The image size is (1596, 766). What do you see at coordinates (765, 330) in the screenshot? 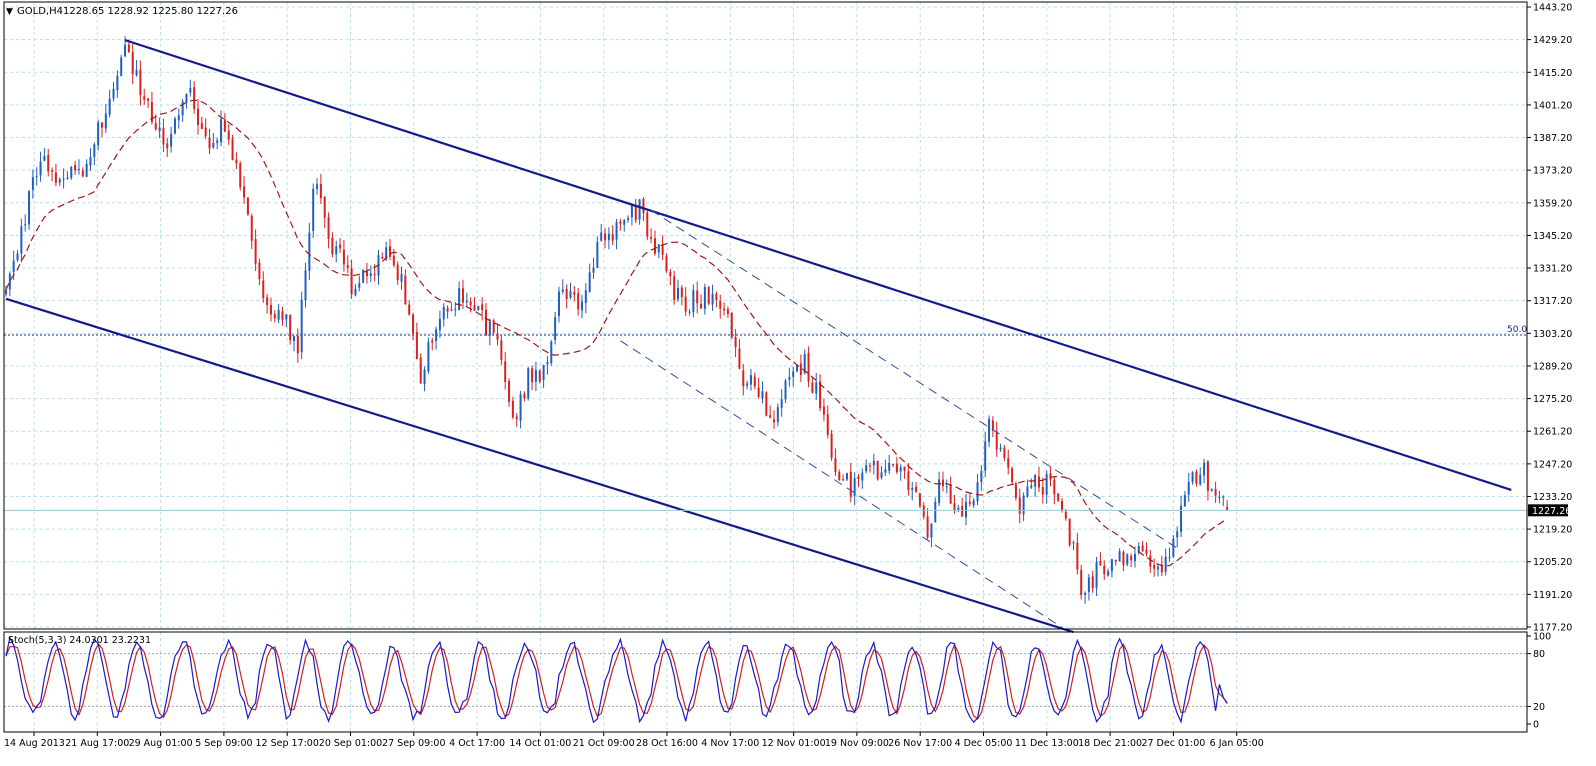
I see `fibonacci-level: 50.0` at bounding box center [765, 330].